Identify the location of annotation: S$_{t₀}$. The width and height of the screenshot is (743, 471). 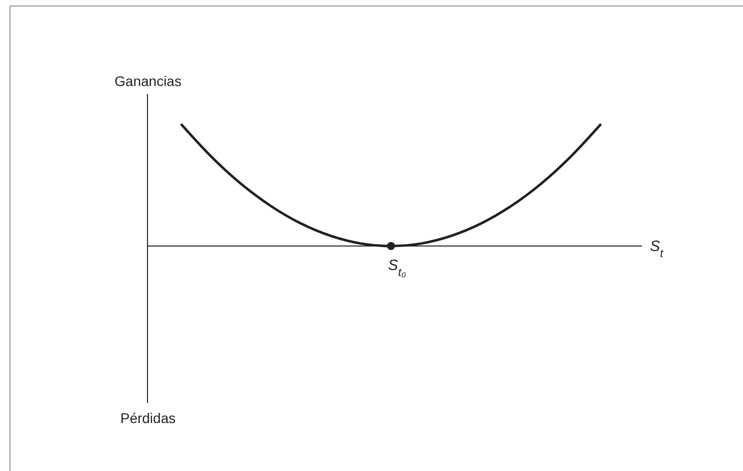
(397, 268).